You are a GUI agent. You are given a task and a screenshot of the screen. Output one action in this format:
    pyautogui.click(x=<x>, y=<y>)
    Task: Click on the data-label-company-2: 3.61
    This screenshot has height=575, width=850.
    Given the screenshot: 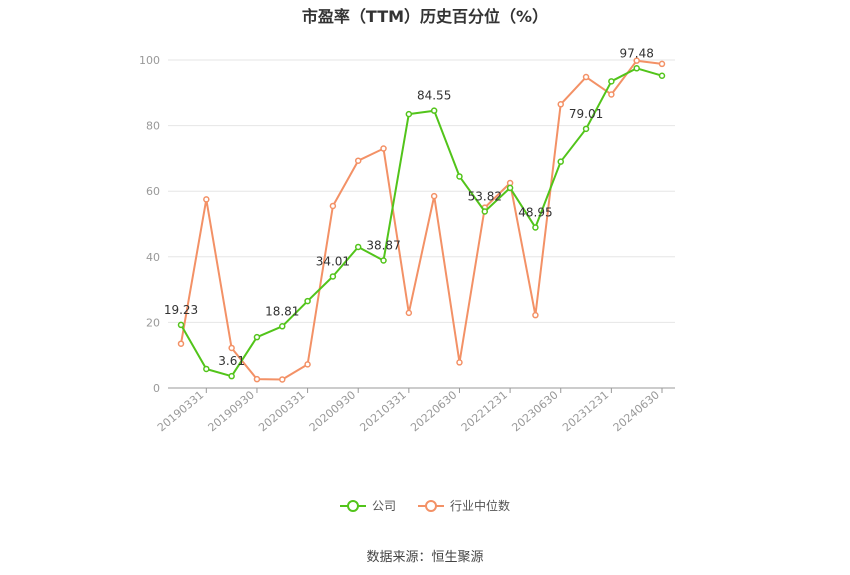 What is the action you would take?
    pyautogui.click(x=231, y=361)
    